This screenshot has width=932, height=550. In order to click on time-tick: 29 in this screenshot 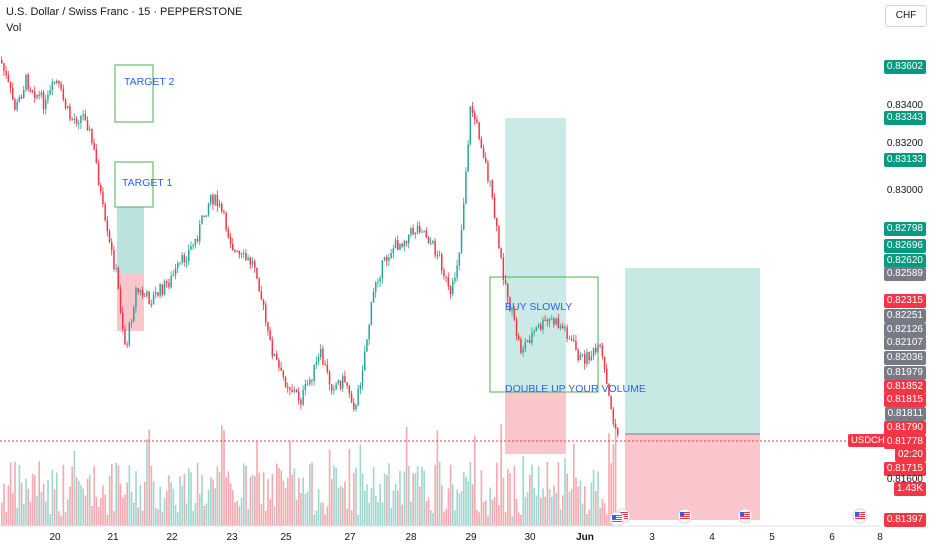, I will do `click(471, 537)`.